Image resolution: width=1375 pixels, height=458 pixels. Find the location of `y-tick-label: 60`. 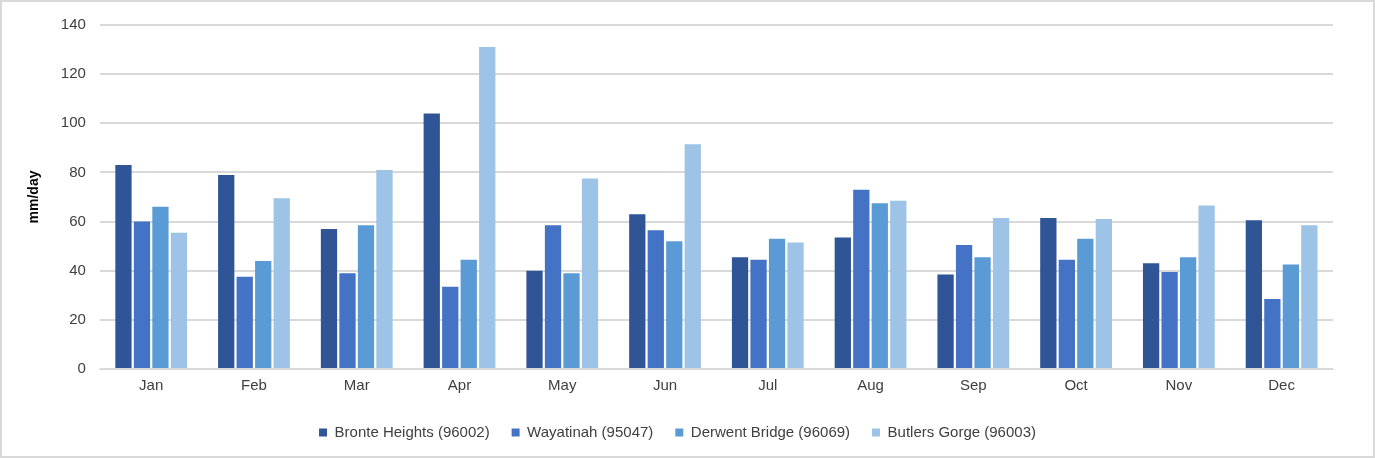

y-tick-label: 60 is located at coordinates (77, 220).